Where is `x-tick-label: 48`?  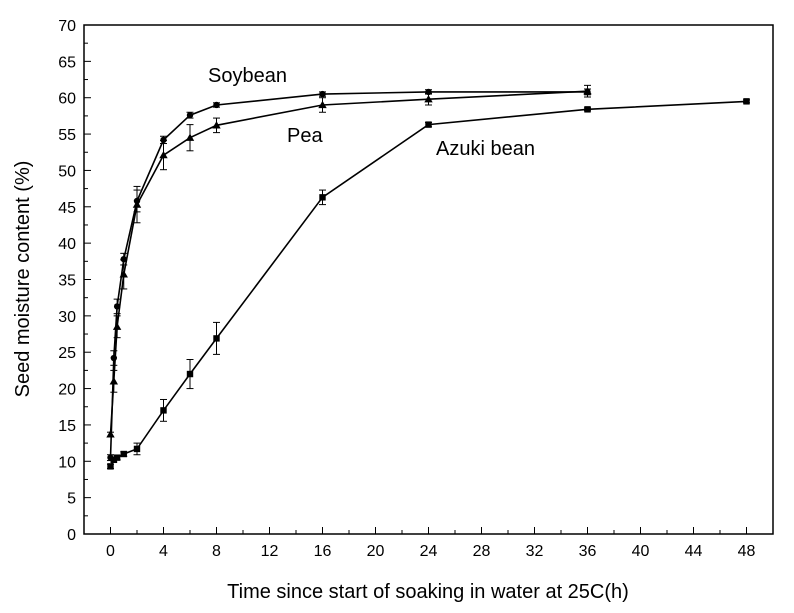
x-tick-label: 48 is located at coordinates (747, 551).